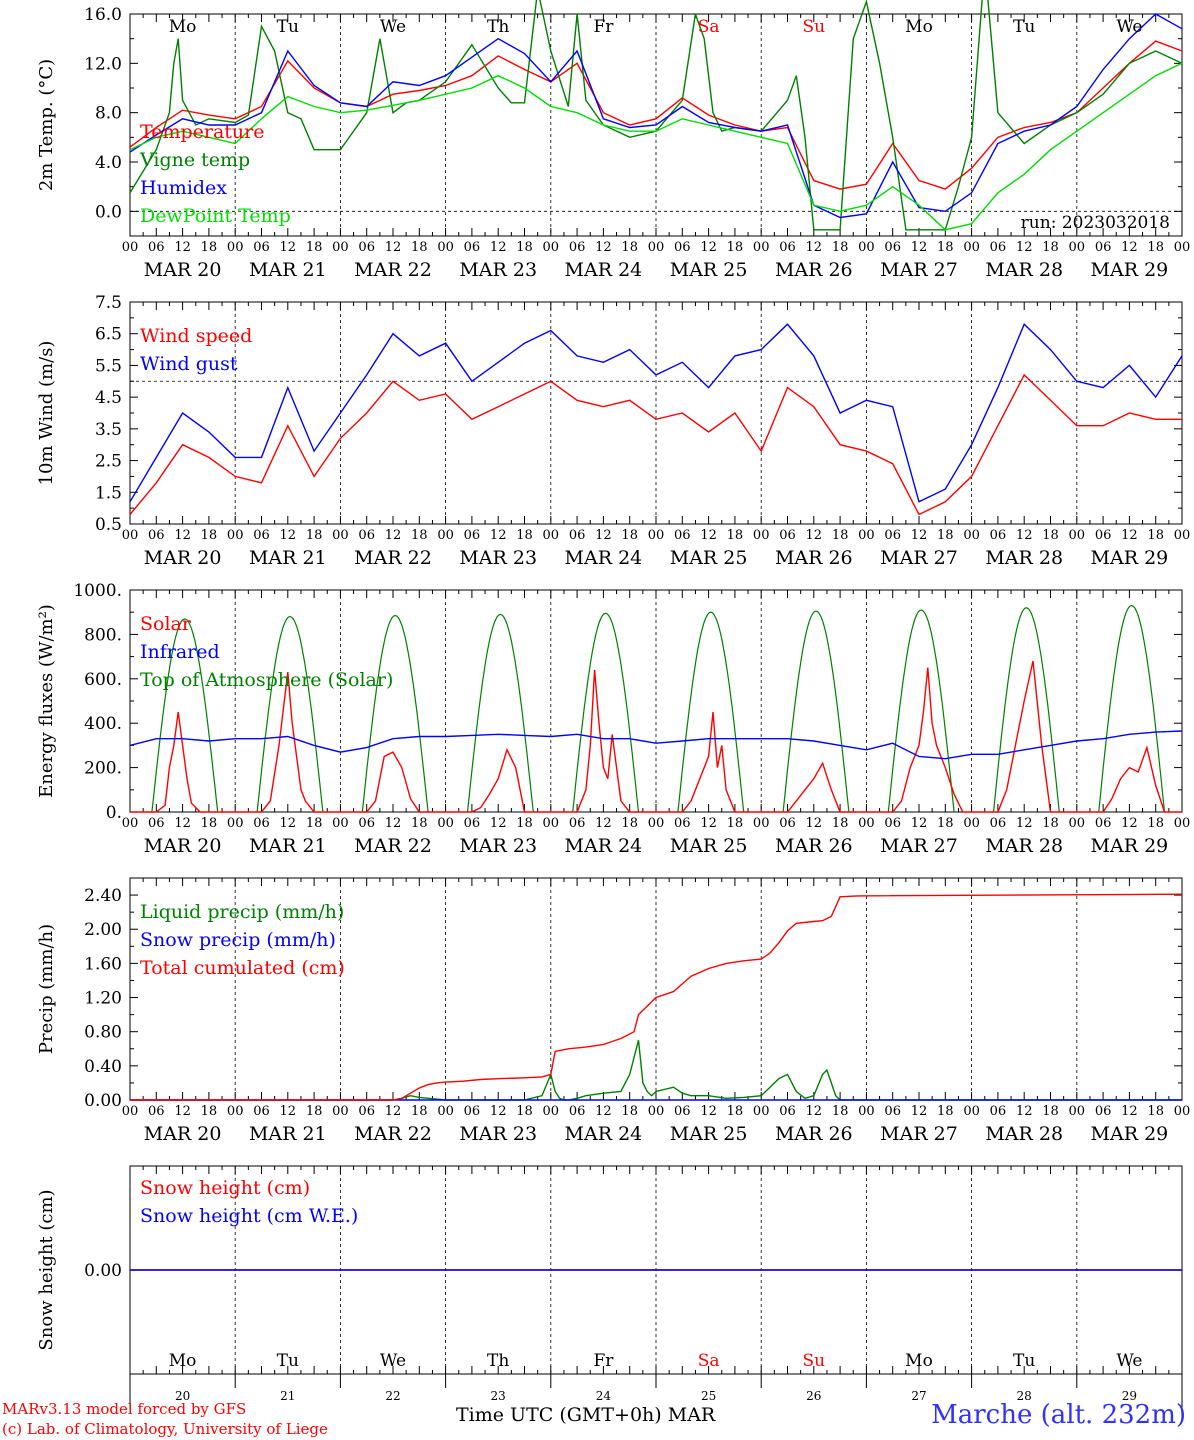  What do you see at coordinates (108, 430) in the screenshot?
I see `y-tick-label: 3.5` at bounding box center [108, 430].